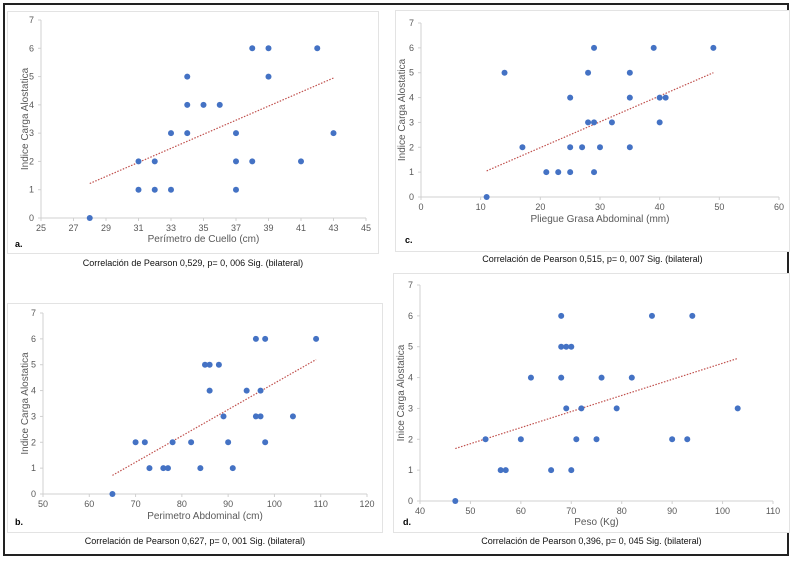 This screenshot has width=800, height=565. What do you see at coordinates (19, 522) in the screenshot?
I see `panel-letter-b: b.` at bounding box center [19, 522].